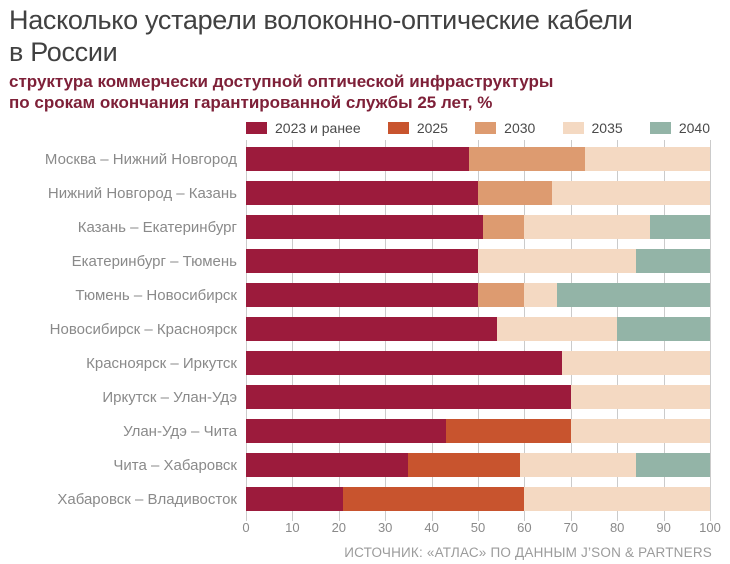 This screenshot has width=730, height=564. Describe the element at coordinates (571, 527) in the screenshot. I see `x-tick-label: 70` at that location.